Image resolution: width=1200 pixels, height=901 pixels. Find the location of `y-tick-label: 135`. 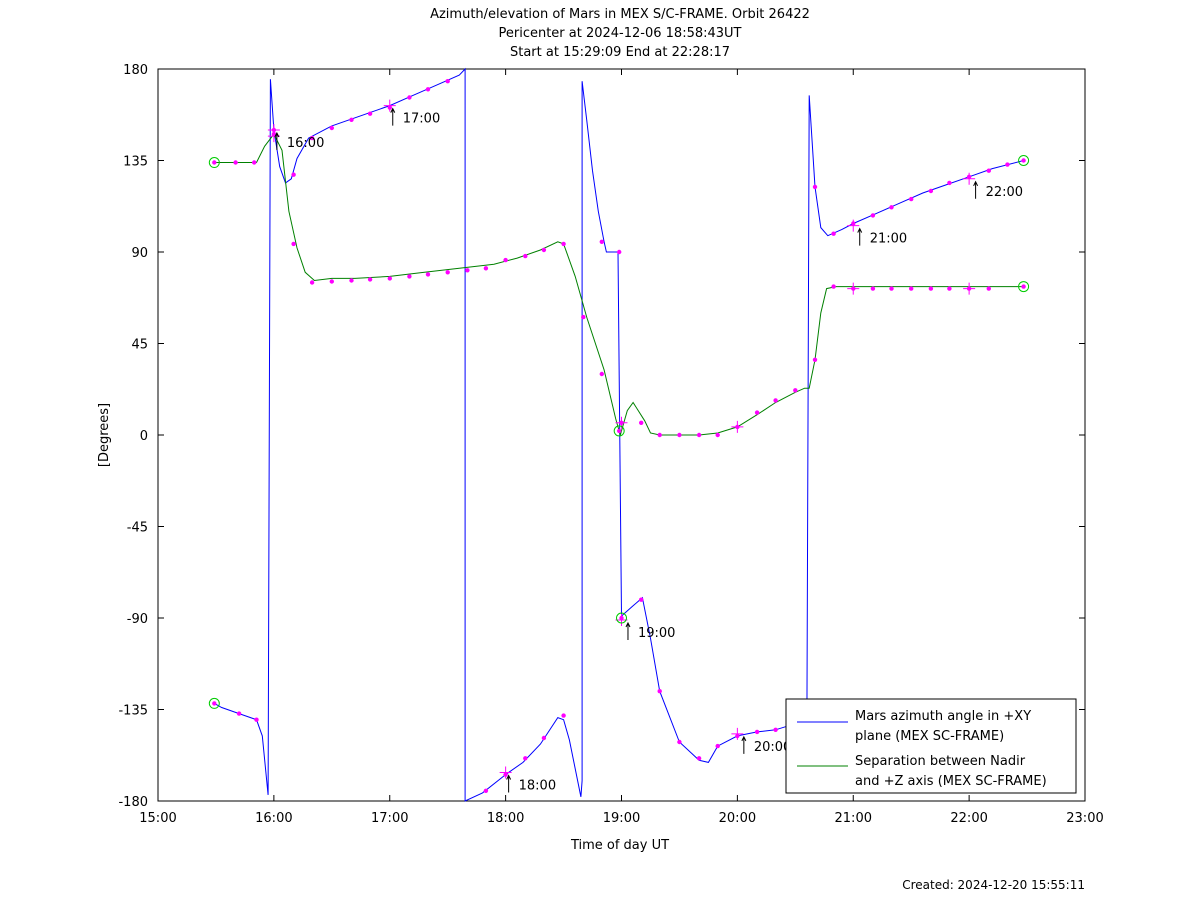

y-tick-label: 135 is located at coordinates (135, 162).